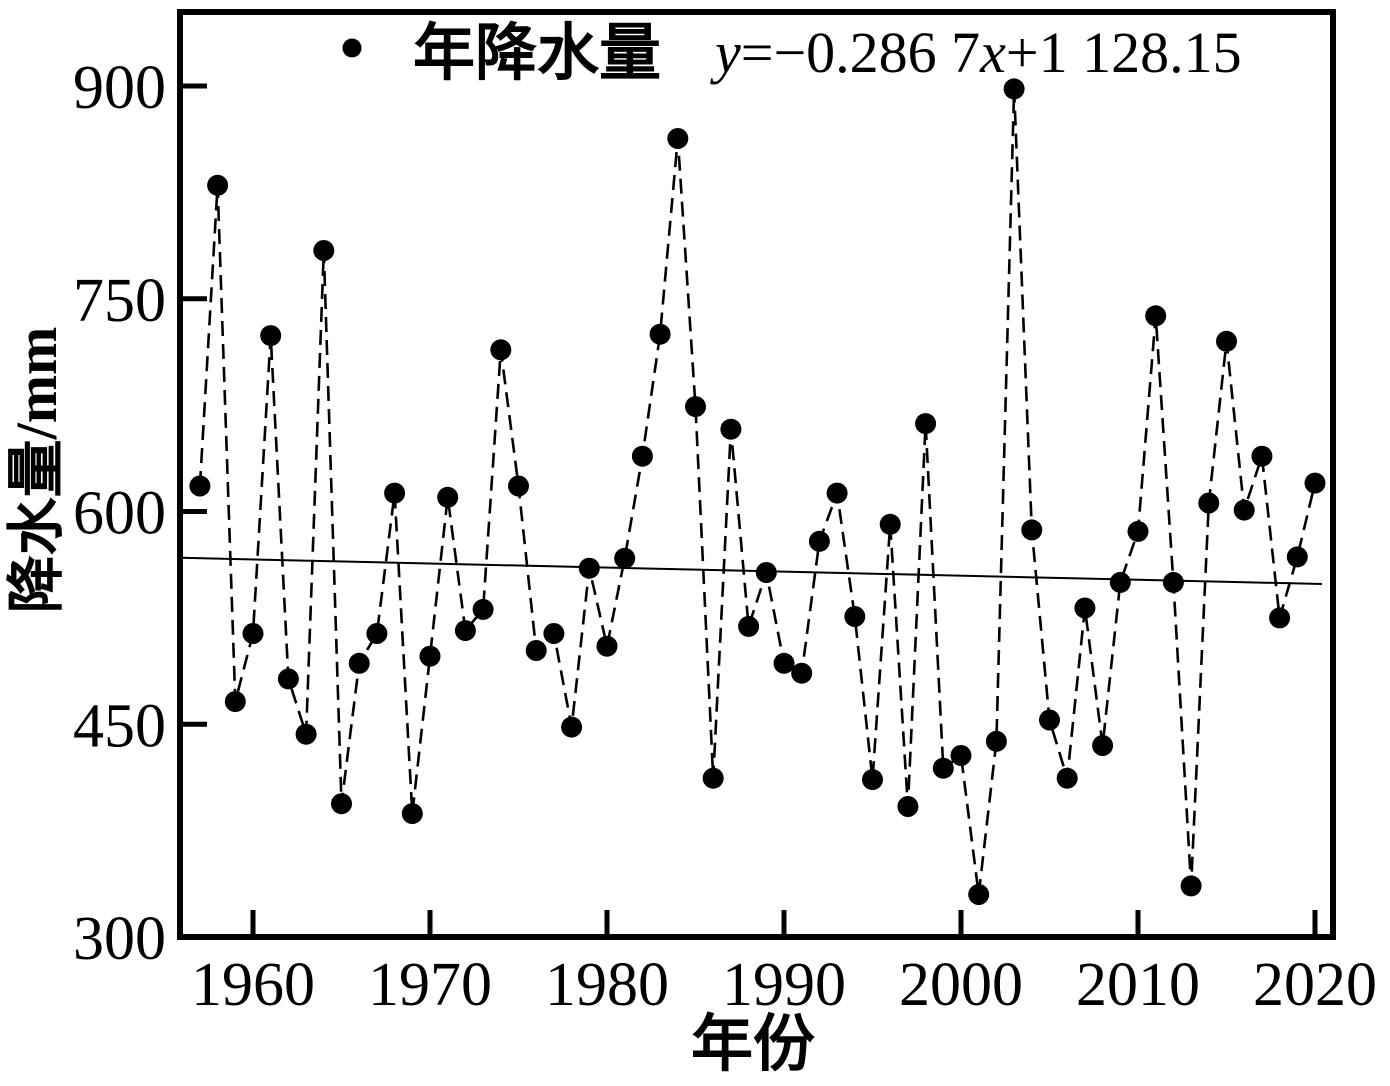 Image resolution: width=1390 pixels, height=1086 pixels. Describe the element at coordinates (119, 939) in the screenshot. I see `y-tick-label: 300` at that location.